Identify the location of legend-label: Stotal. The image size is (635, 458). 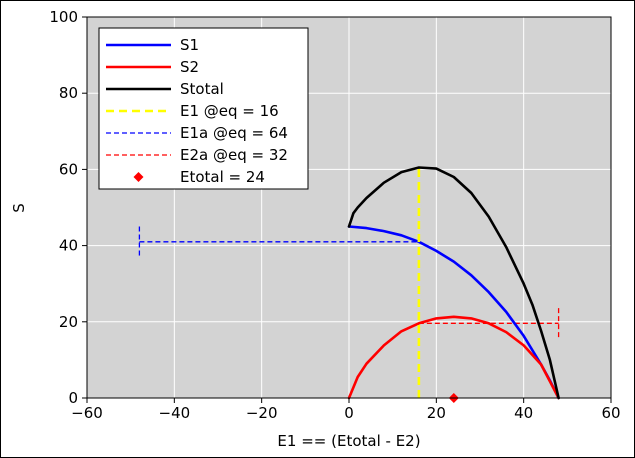
(202, 89).